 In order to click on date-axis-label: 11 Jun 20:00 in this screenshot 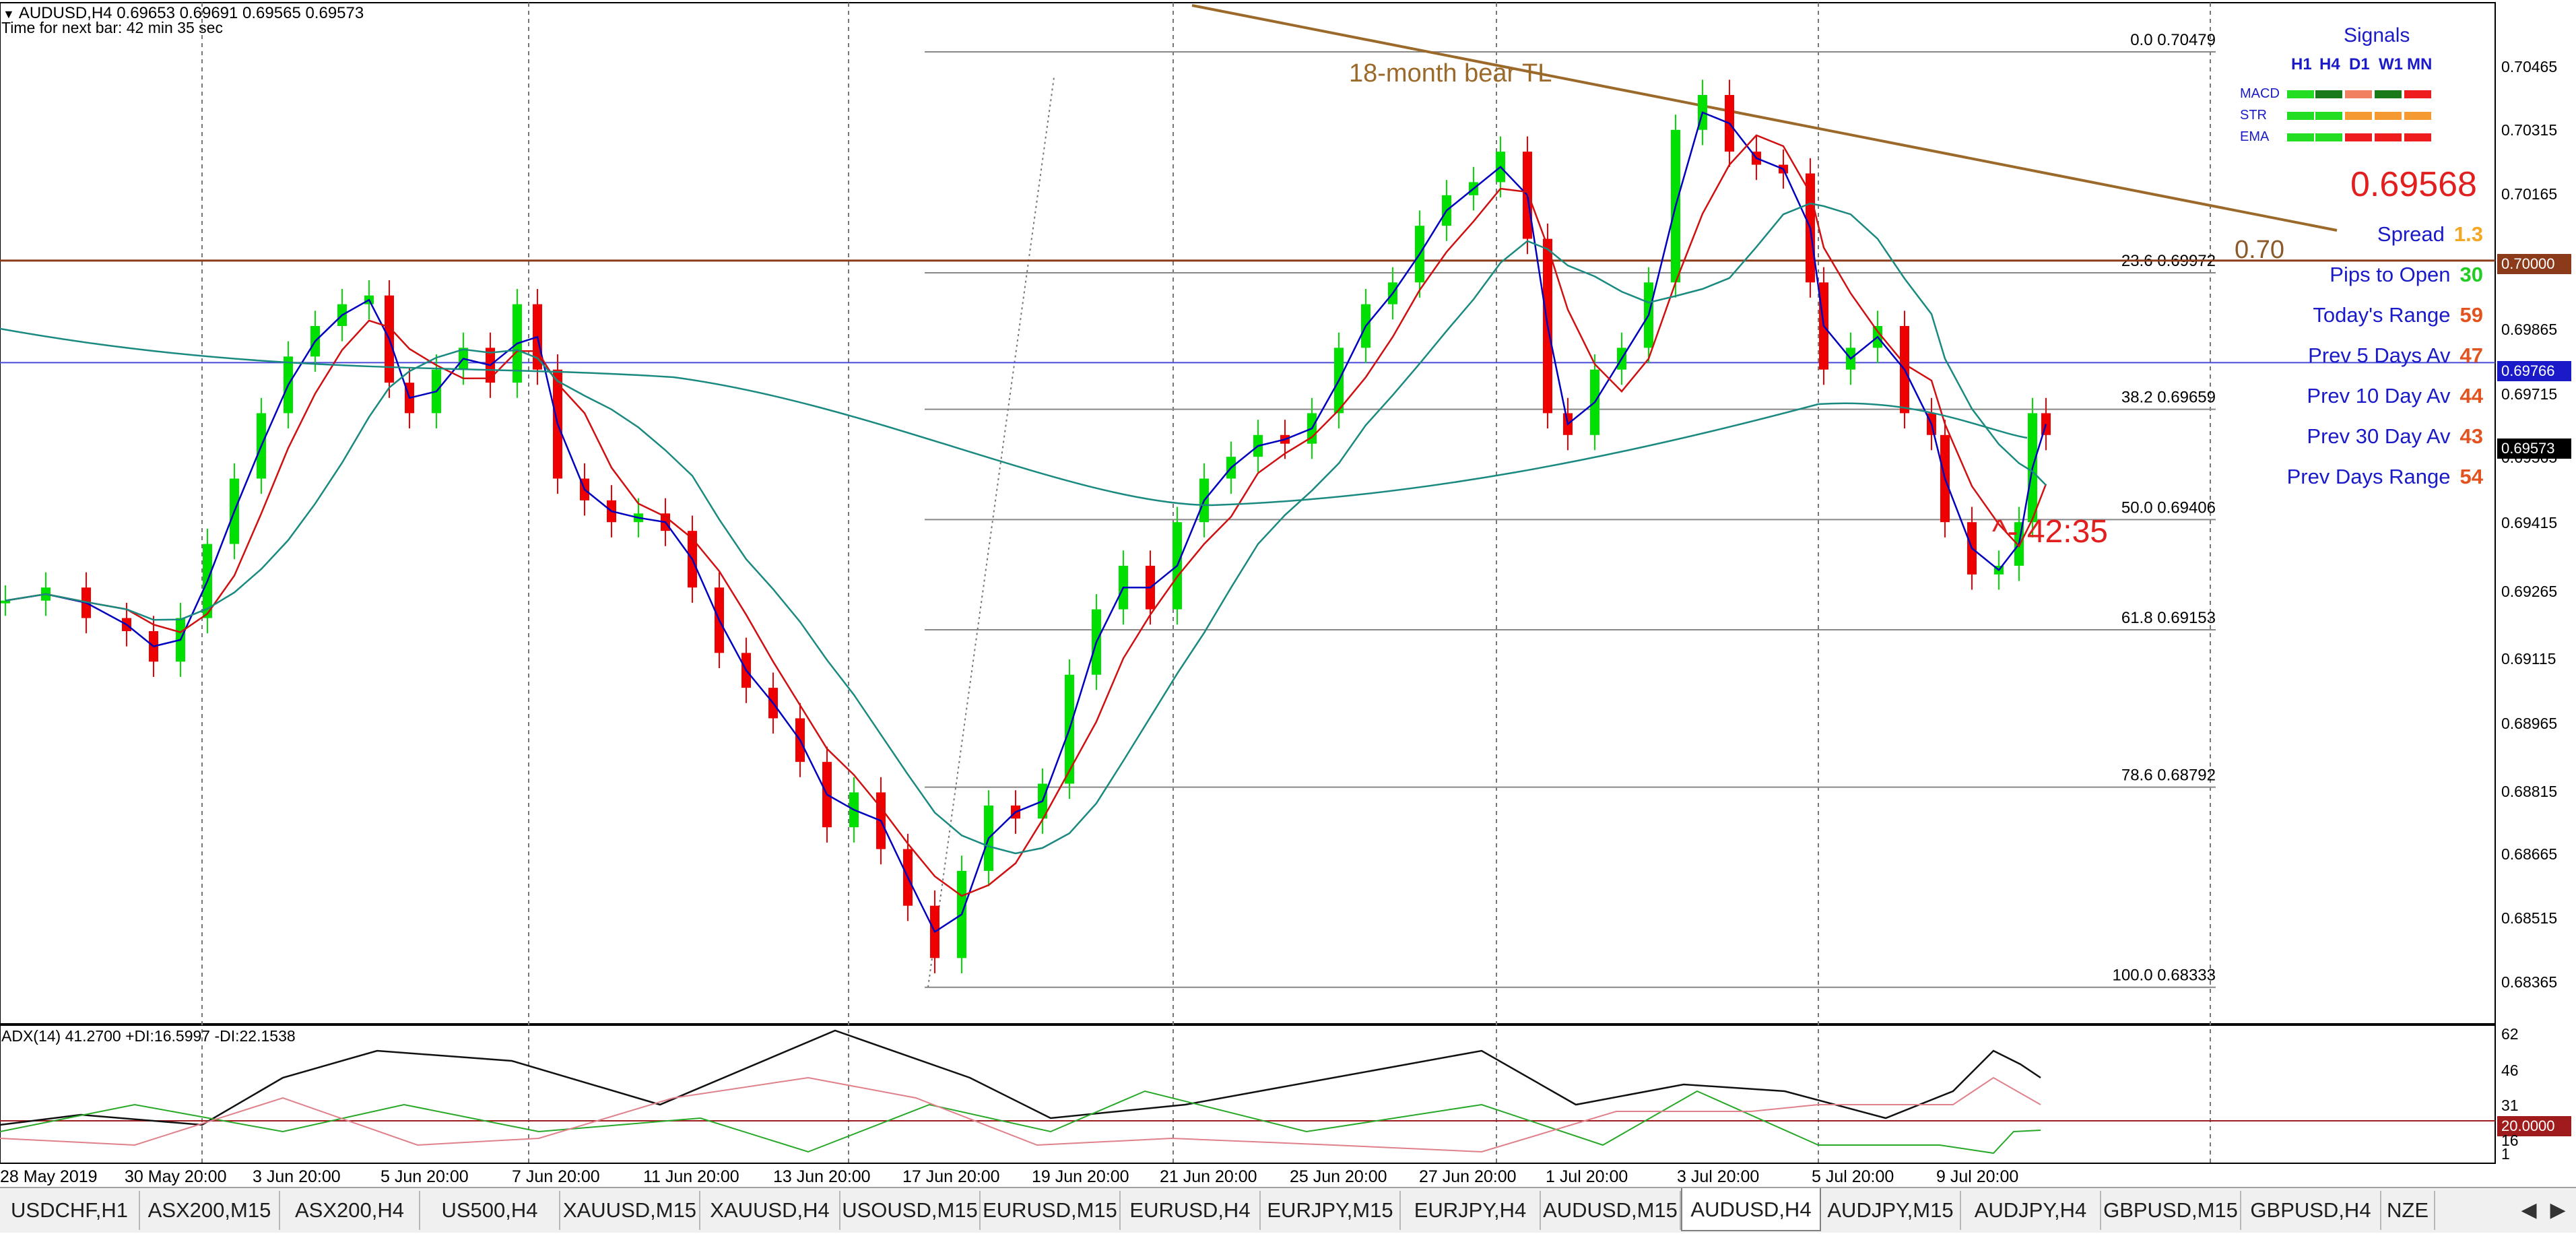, I will do `click(691, 1176)`.